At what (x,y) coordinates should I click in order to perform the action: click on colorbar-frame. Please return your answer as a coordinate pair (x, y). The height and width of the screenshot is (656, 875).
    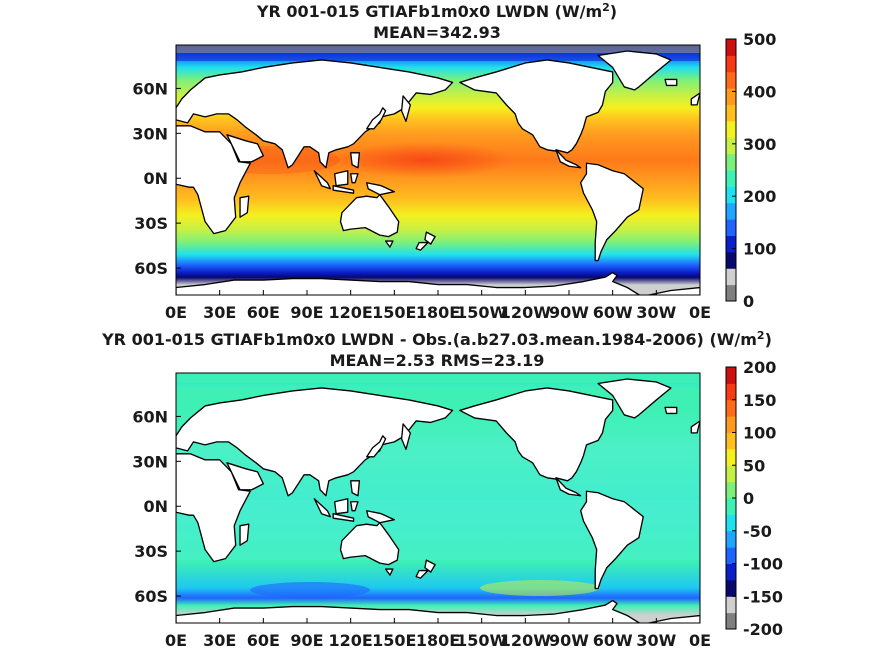
    Looking at the image, I should click on (731, 170).